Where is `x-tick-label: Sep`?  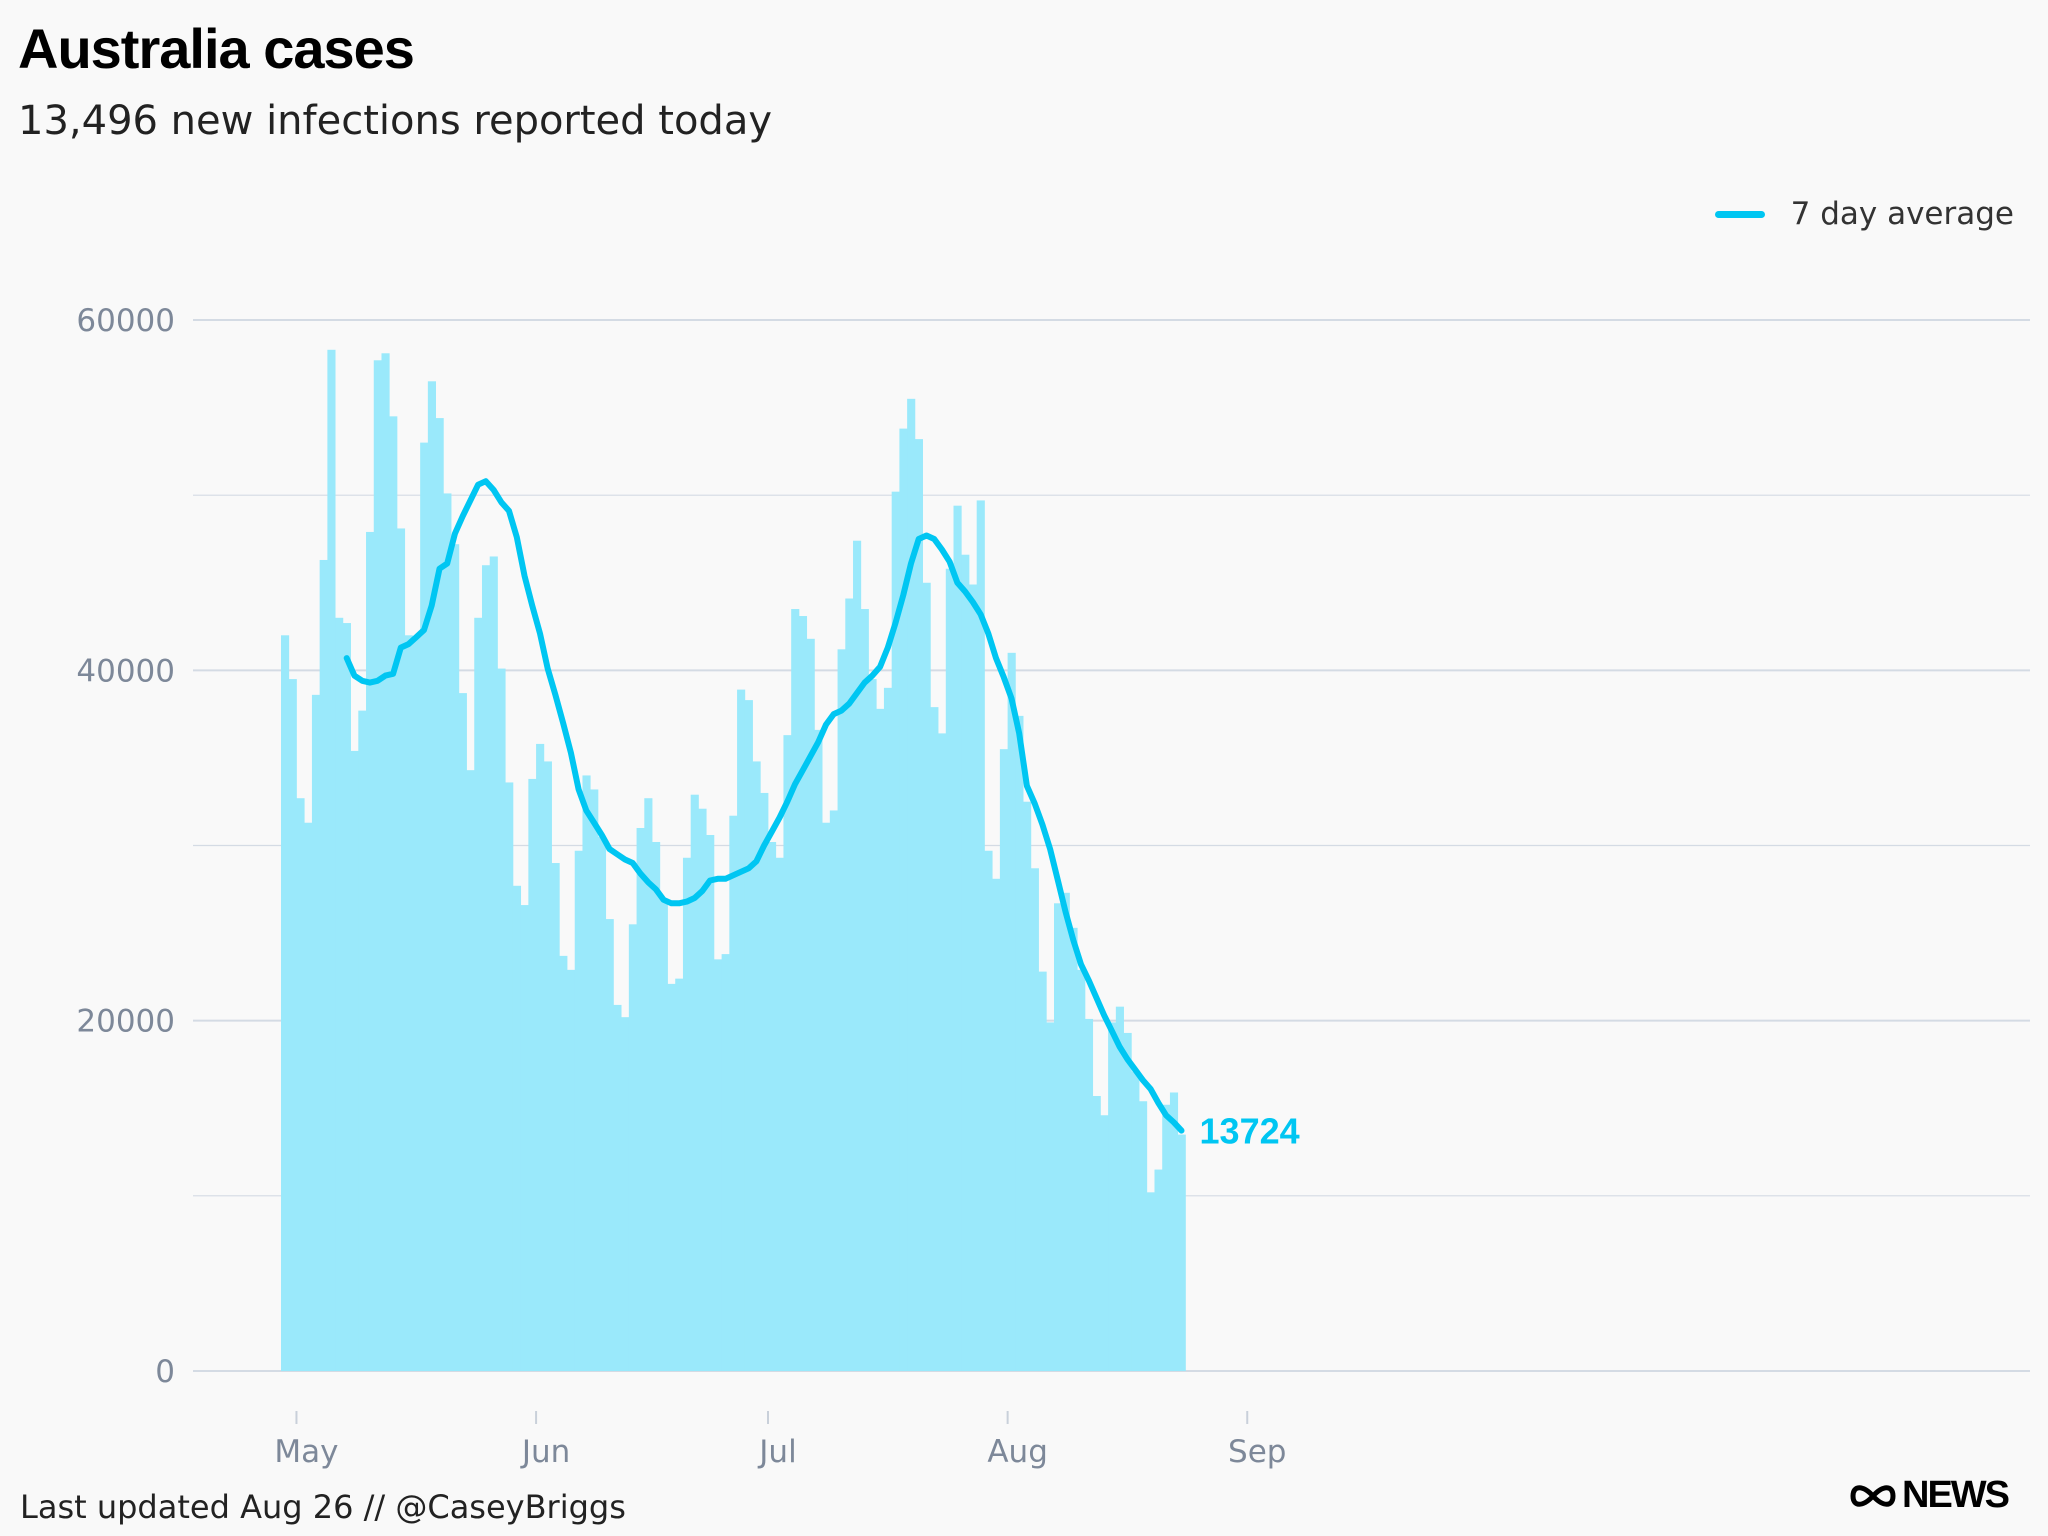 x-tick-label: Sep is located at coordinates (1257, 1452).